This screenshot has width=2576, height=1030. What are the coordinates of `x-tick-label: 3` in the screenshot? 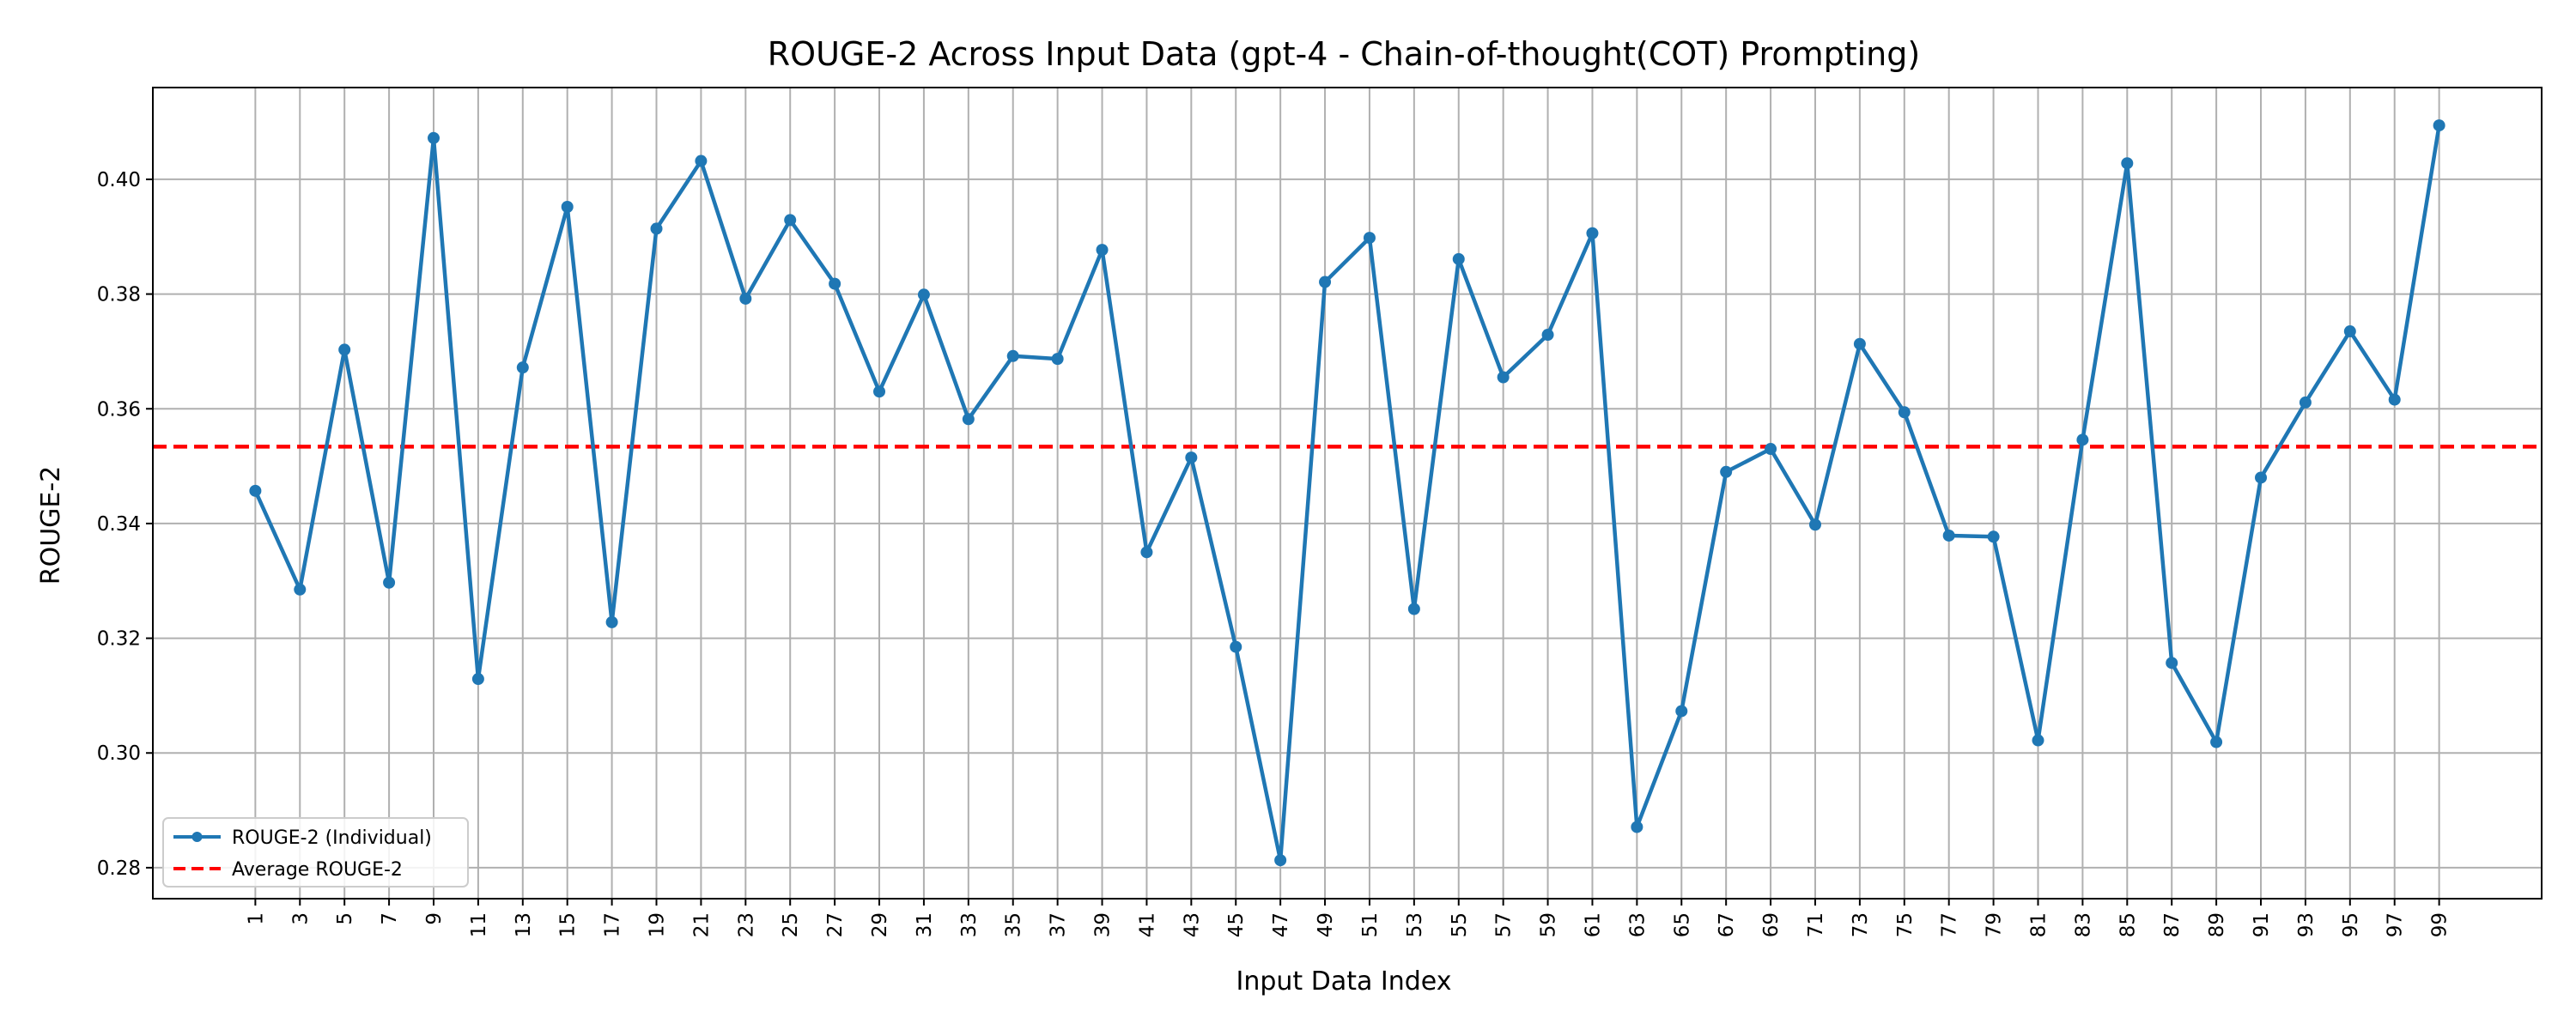 It's located at (301, 918).